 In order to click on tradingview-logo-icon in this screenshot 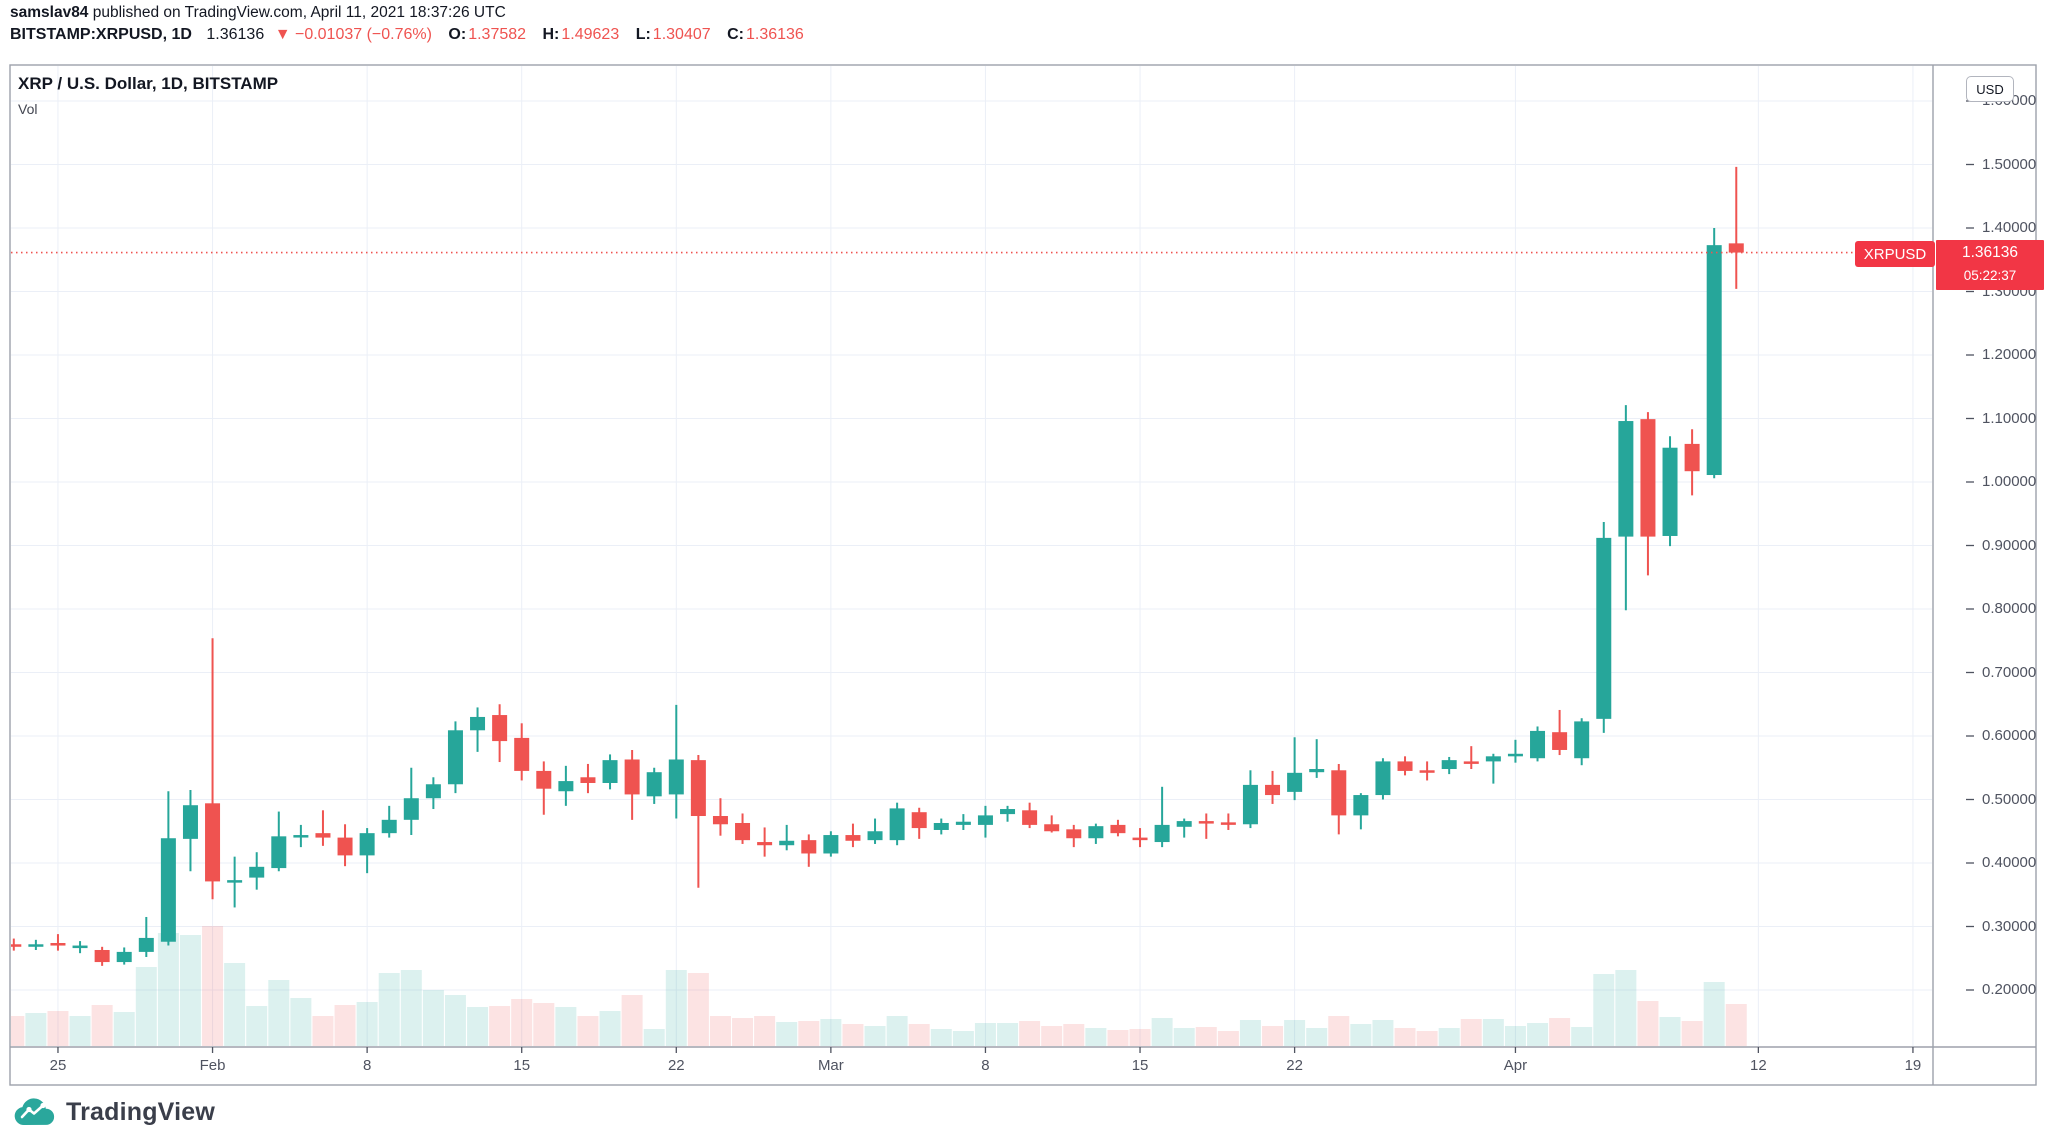, I will do `click(34, 1112)`.